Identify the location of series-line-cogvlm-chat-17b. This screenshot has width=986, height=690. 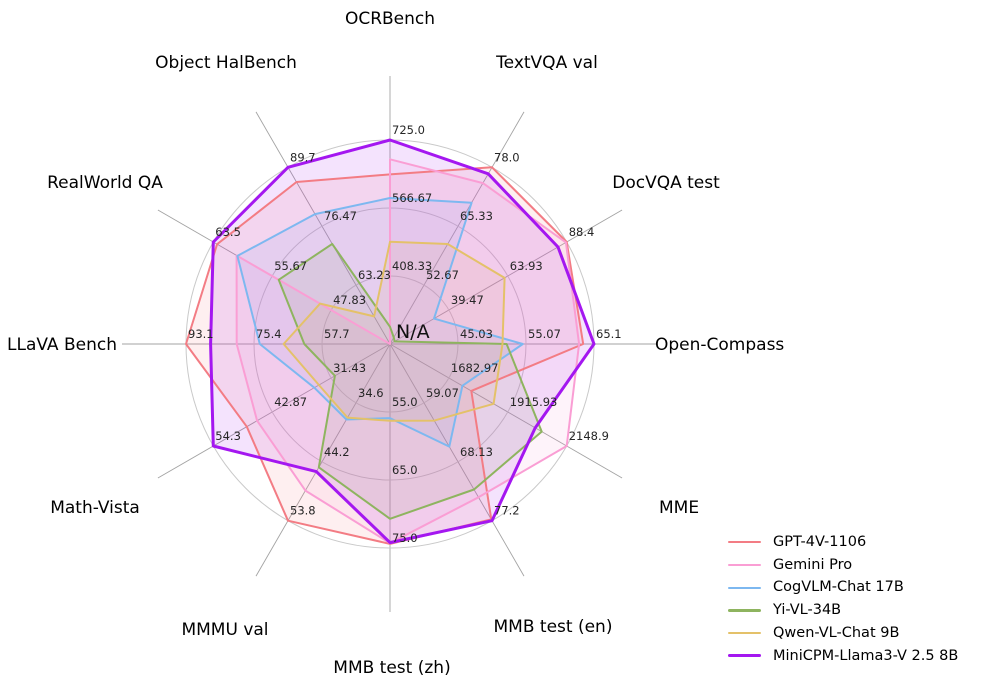
(380, 322).